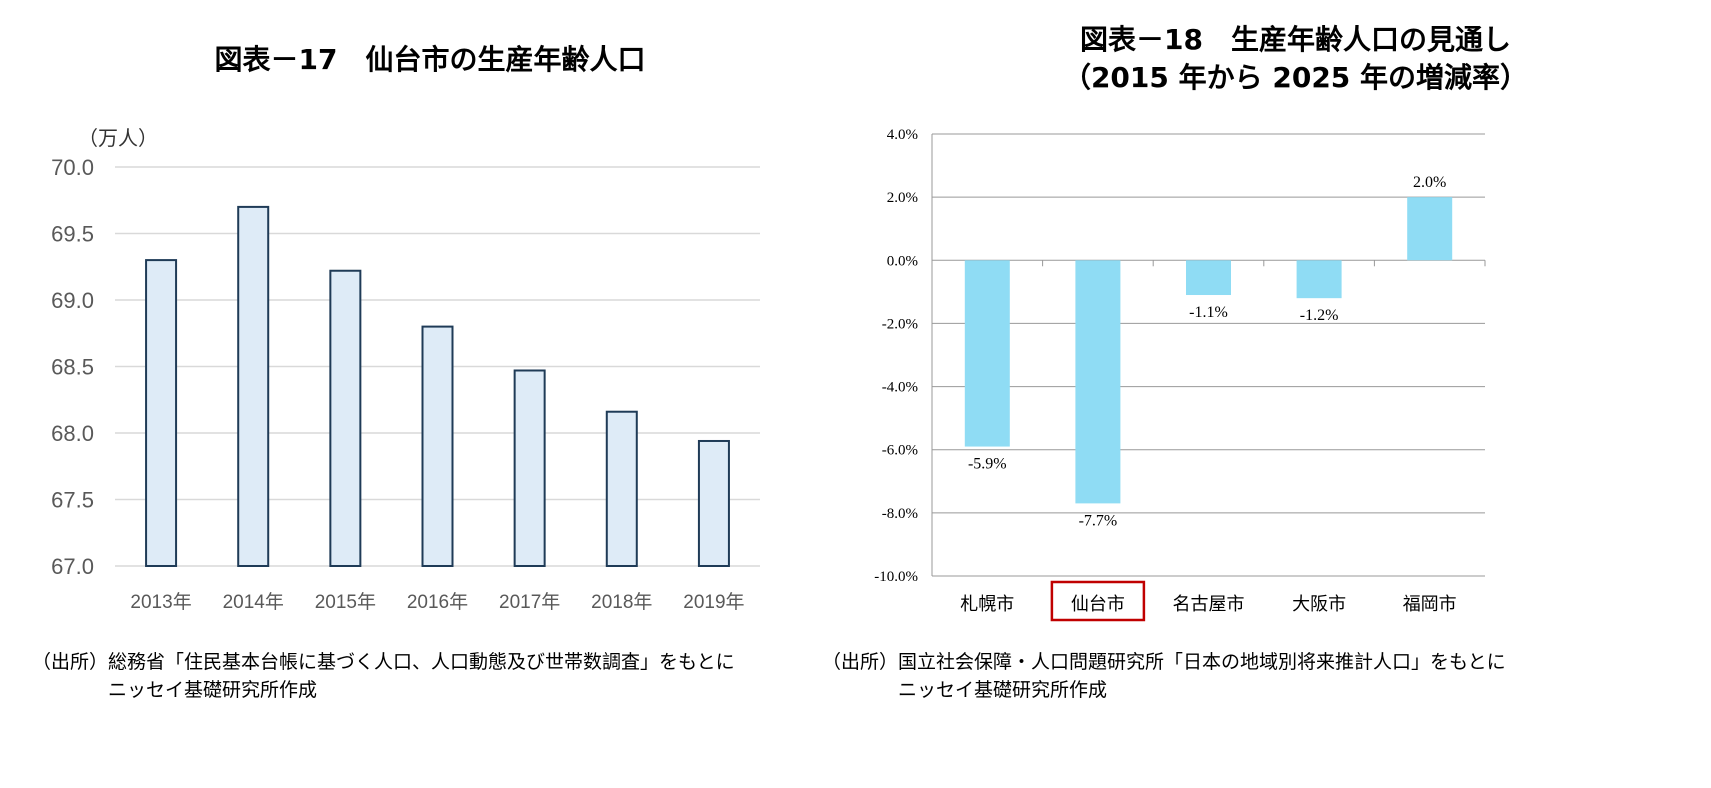 The height and width of the screenshot is (788, 1711). What do you see at coordinates (160, 602) in the screenshot?
I see `x-tick-label: 2013年` at bounding box center [160, 602].